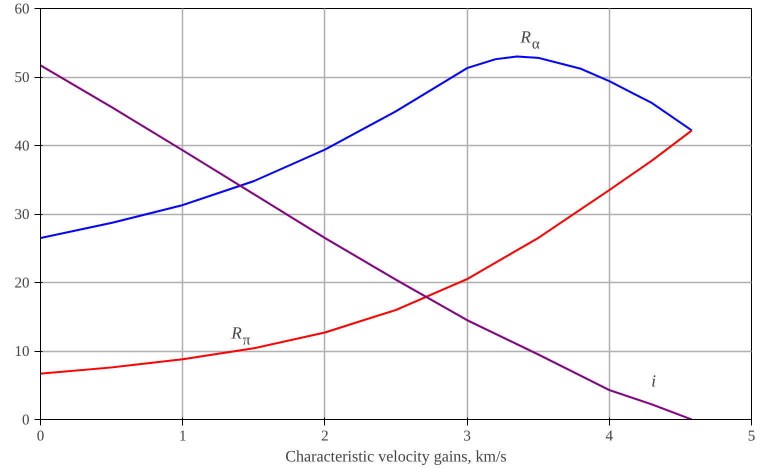  Describe the element at coordinates (22, 146) in the screenshot. I see `y-tick-label: 40` at that location.